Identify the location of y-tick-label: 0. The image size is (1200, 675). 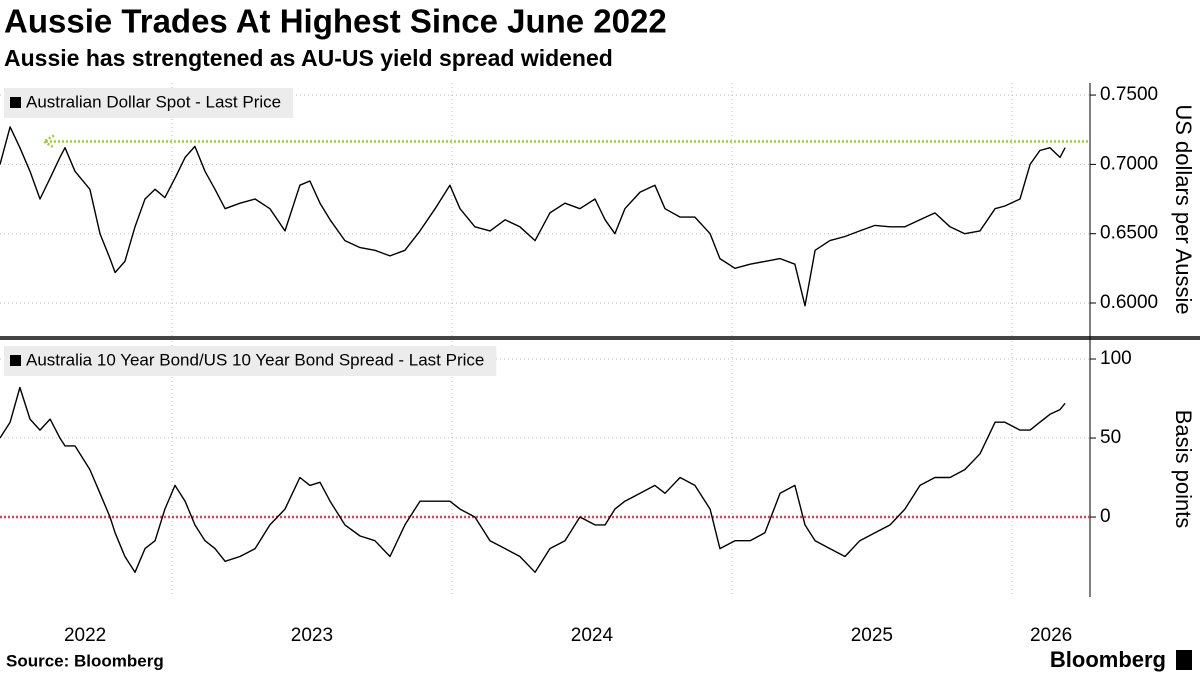
(1105, 516).